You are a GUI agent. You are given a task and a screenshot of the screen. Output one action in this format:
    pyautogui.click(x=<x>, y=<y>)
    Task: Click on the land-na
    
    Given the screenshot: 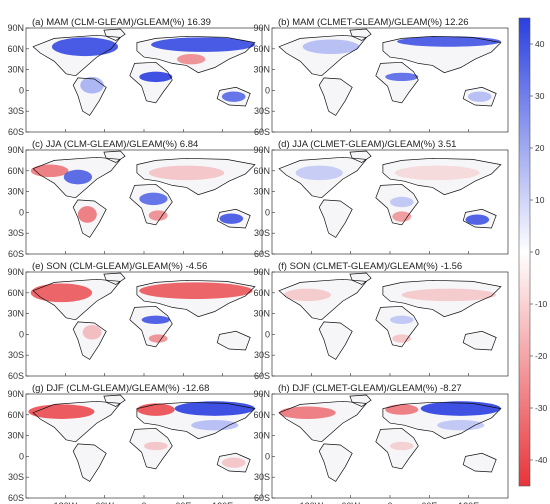 What is the action you would take?
    pyautogui.click(x=323, y=177)
    